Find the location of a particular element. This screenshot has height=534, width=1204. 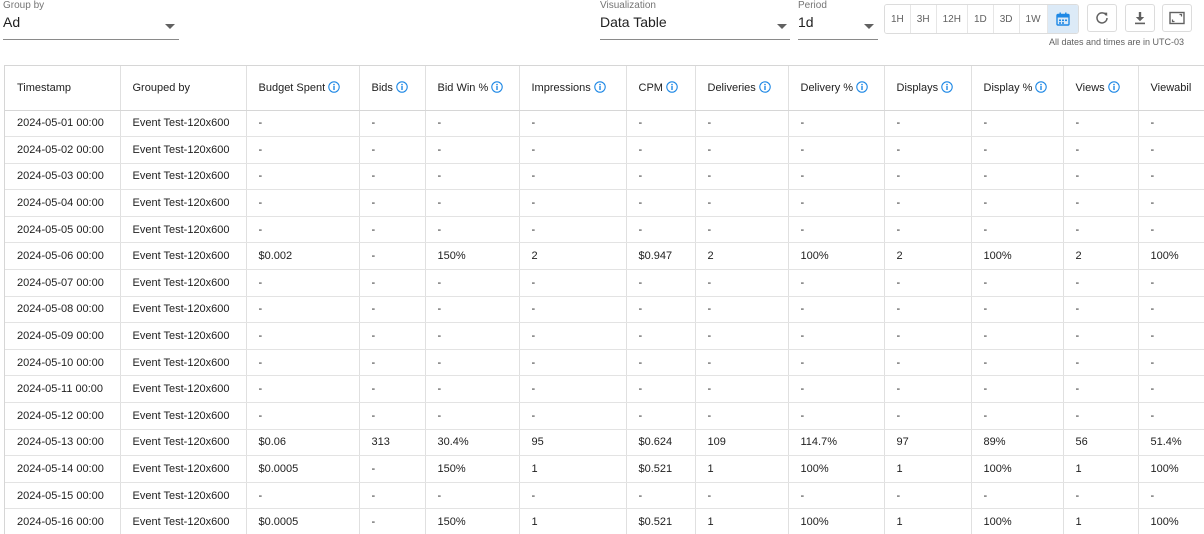

table-cell-timestamp: 2024-05-04 00:00 is located at coordinates (63, 203).